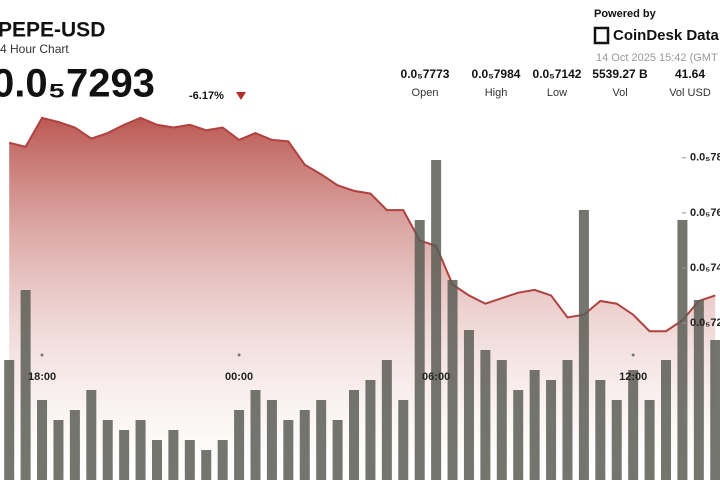  I want to click on y-tick-label: 0.0₅76, so click(705, 213).